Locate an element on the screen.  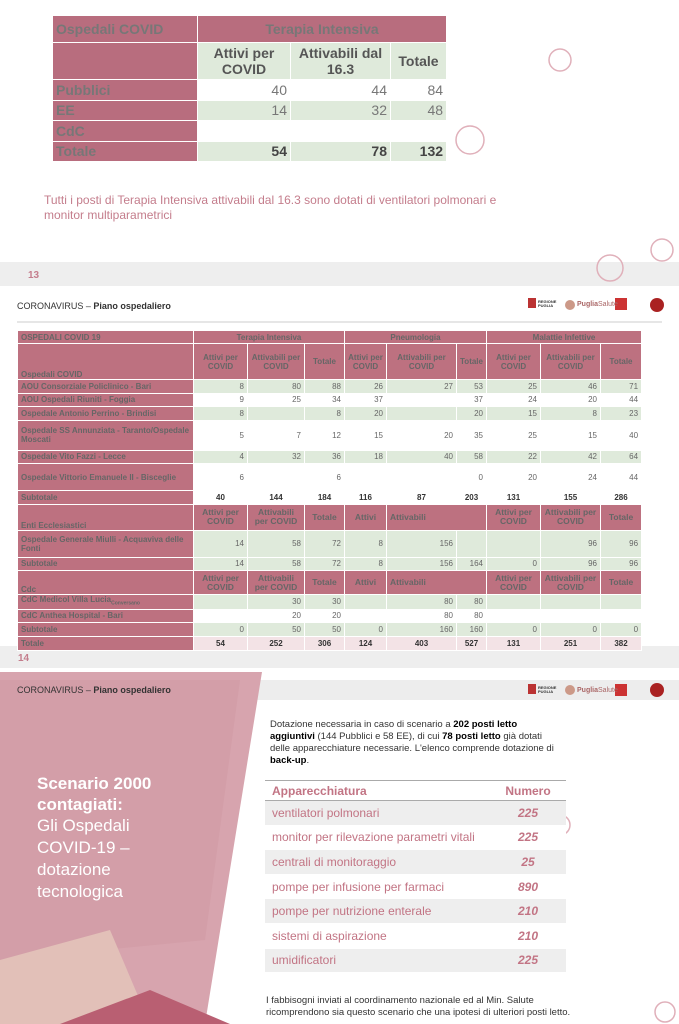
side-panel-accent is located at coordinates (75, 977).